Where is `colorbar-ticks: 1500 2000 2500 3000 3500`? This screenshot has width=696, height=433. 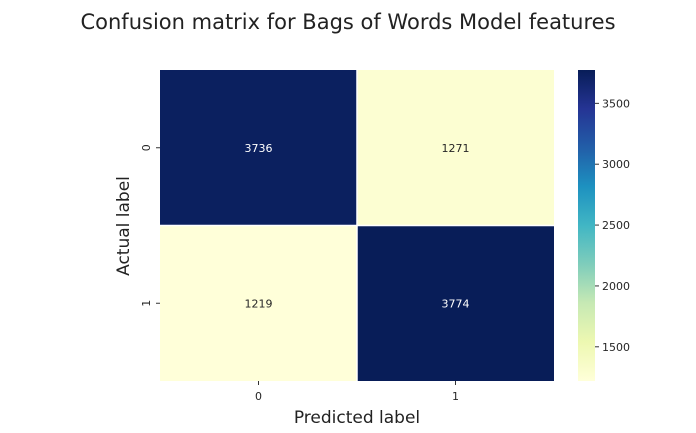 colorbar-ticks: 1500 2000 2500 3000 3500 is located at coordinates (612, 225).